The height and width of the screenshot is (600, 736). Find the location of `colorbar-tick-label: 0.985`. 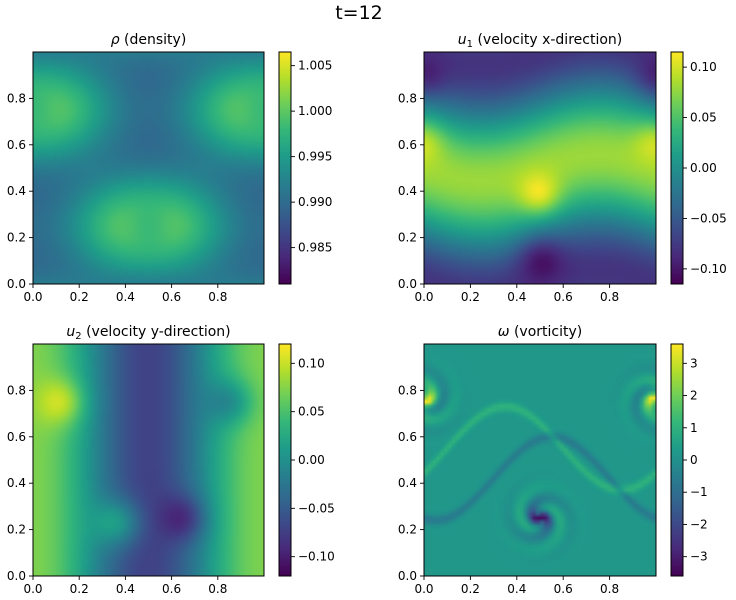

colorbar-tick-label: 0.985 is located at coordinates (315, 248).